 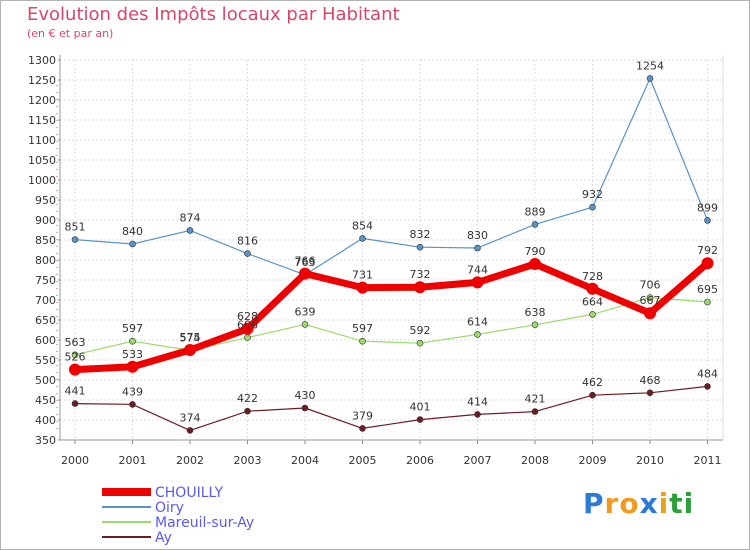 What do you see at coordinates (535, 211) in the screenshot?
I see `data-label: 889` at bounding box center [535, 211].